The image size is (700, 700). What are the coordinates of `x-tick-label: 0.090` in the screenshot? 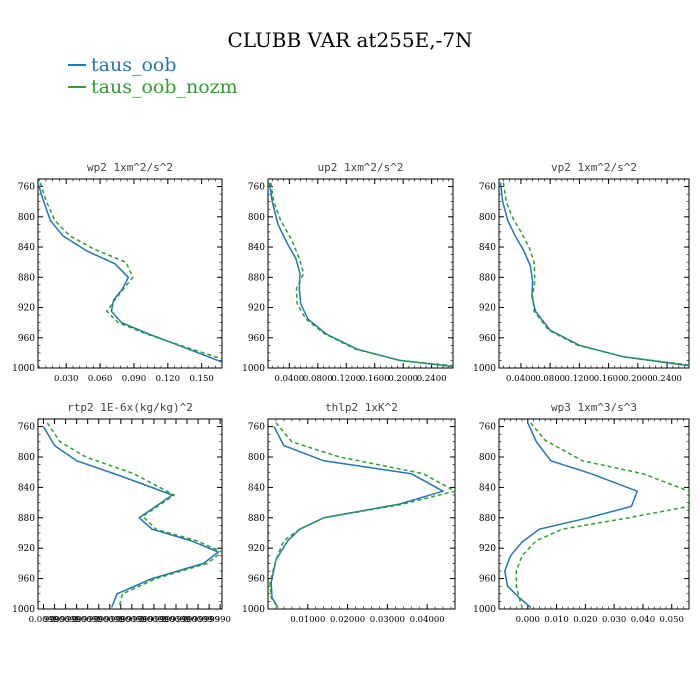 It's located at (134, 379).